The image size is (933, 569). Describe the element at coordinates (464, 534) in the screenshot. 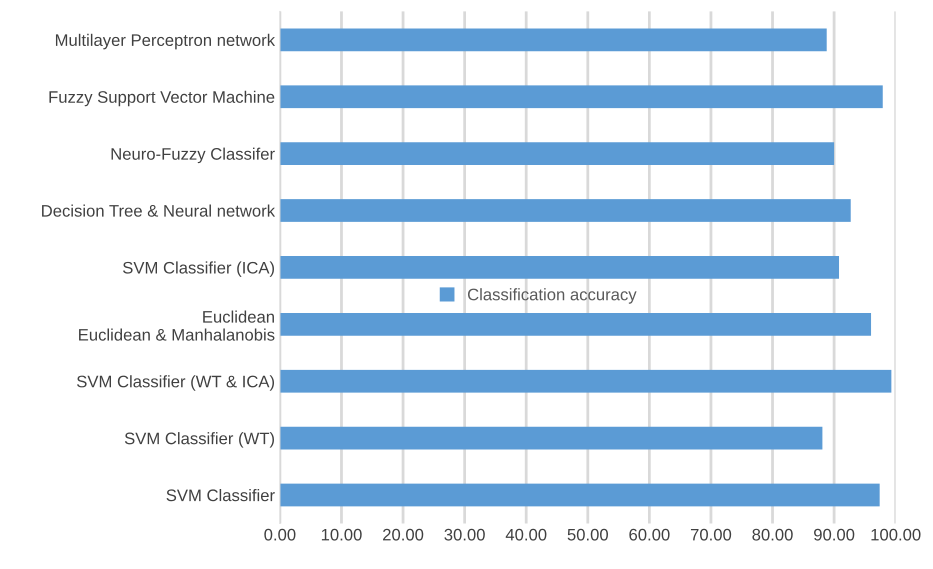

I see `x-tick-label: 30.00` at that location.